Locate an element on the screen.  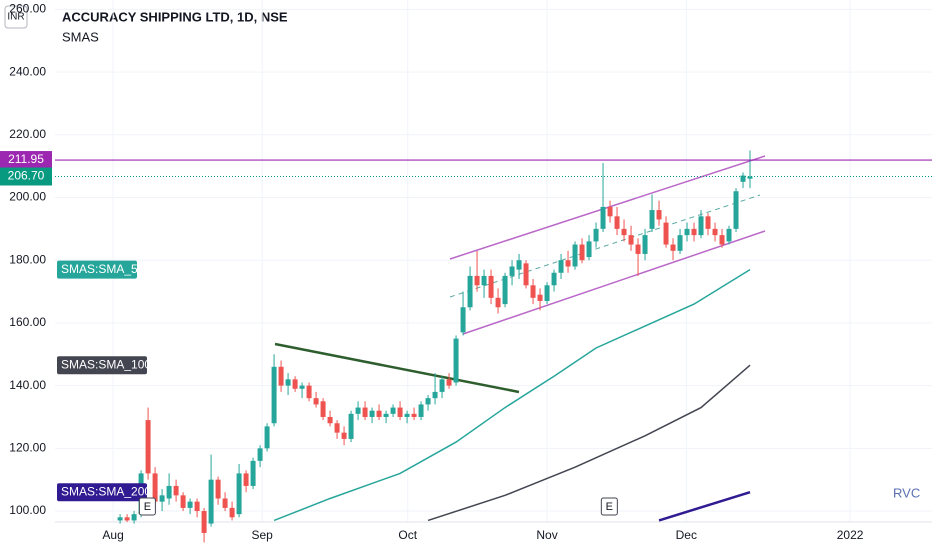
channel-lower is located at coordinates (614, 282).